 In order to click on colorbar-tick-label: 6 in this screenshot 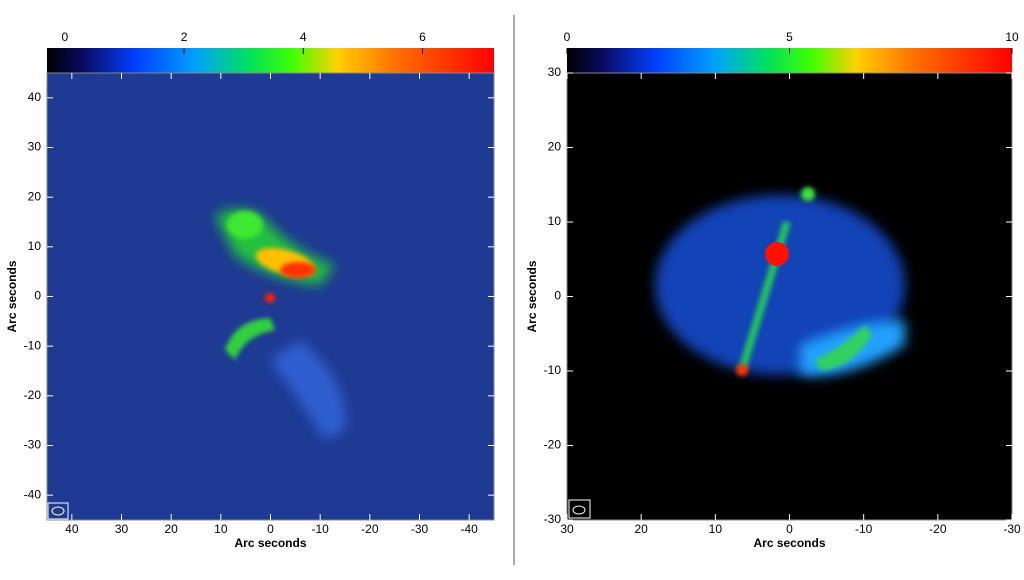, I will do `click(422, 37)`.